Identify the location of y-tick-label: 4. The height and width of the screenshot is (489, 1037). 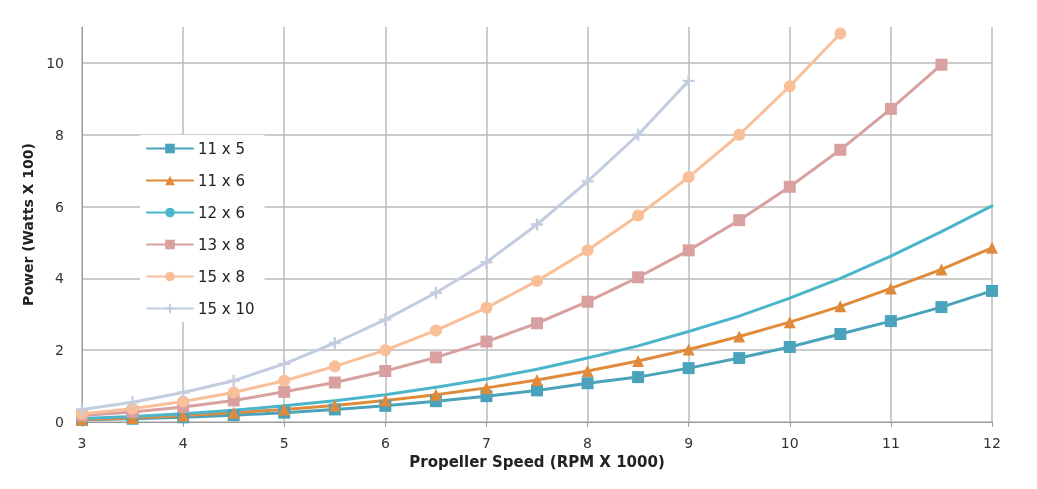
(60, 278).